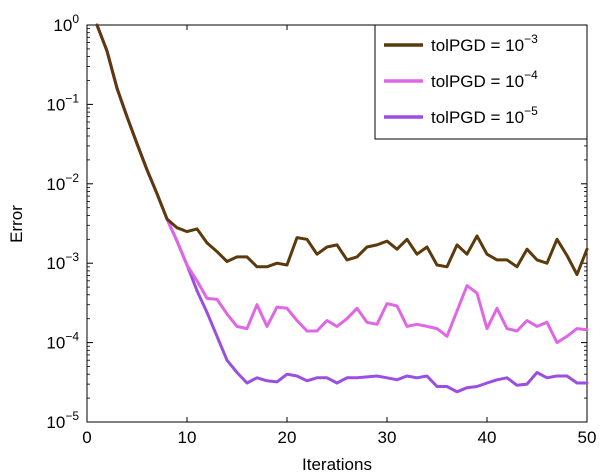 The image size is (600, 472). Describe the element at coordinates (484, 43) in the screenshot. I see `legend-label-1: tolPGD = 10−3` at that location.